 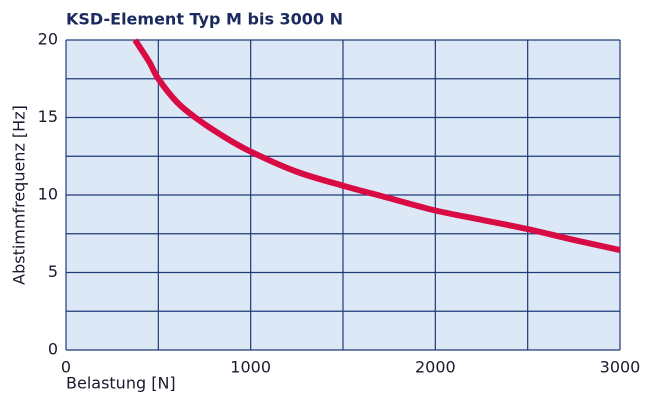 What do you see at coordinates (53, 349) in the screenshot?
I see `y-tick-label: 0` at bounding box center [53, 349].